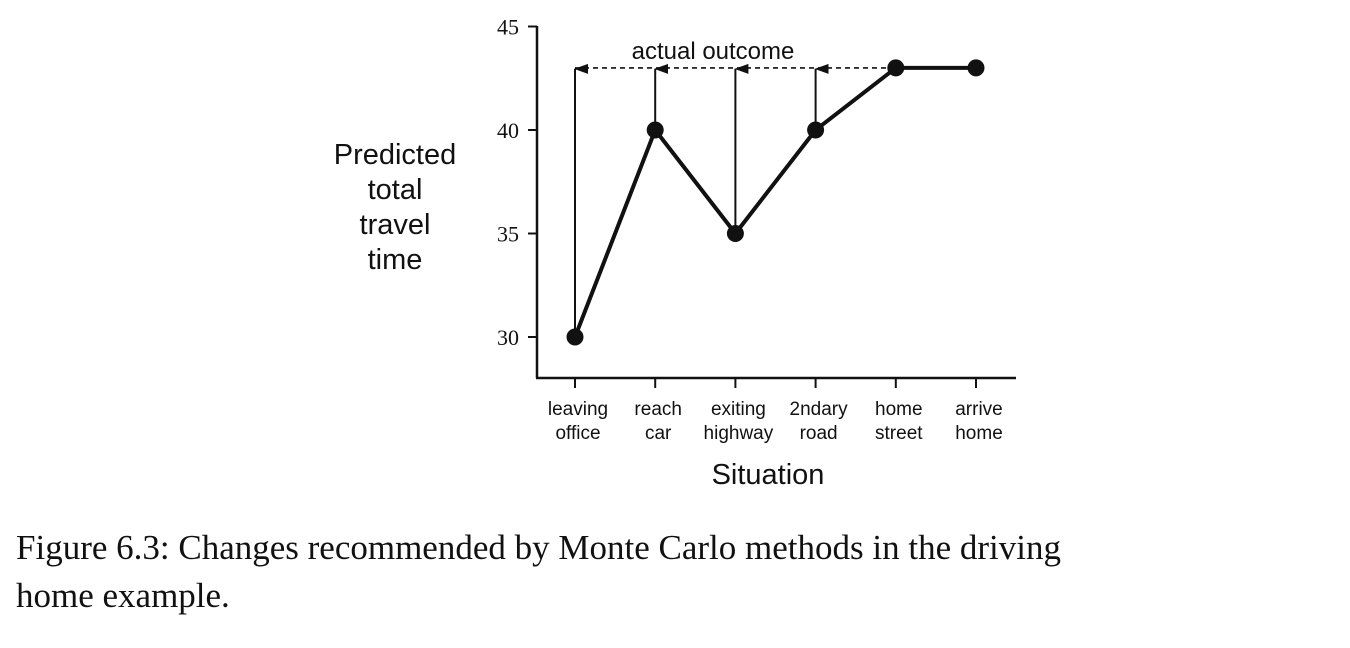 This screenshot has width=1350, height=648. What do you see at coordinates (979, 421) in the screenshot?
I see `x-category-label: arrive home` at bounding box center [979, 421].